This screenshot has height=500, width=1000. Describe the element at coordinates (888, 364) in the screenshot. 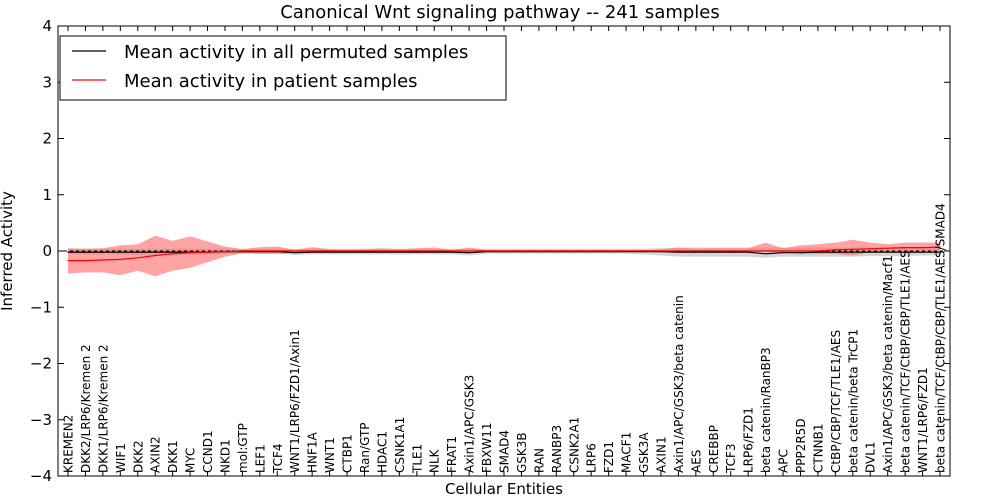

I see `x-tick-label-47: Axin1/APC/GSK3/beta catenin/Macf1` at that location.